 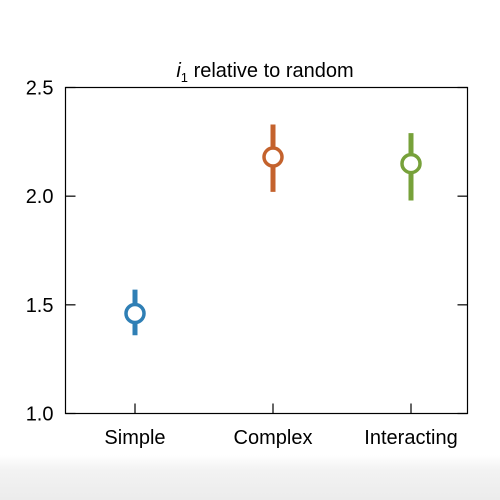 I want to click on chart-title-subscript: 1, so click(x=184, y=77).